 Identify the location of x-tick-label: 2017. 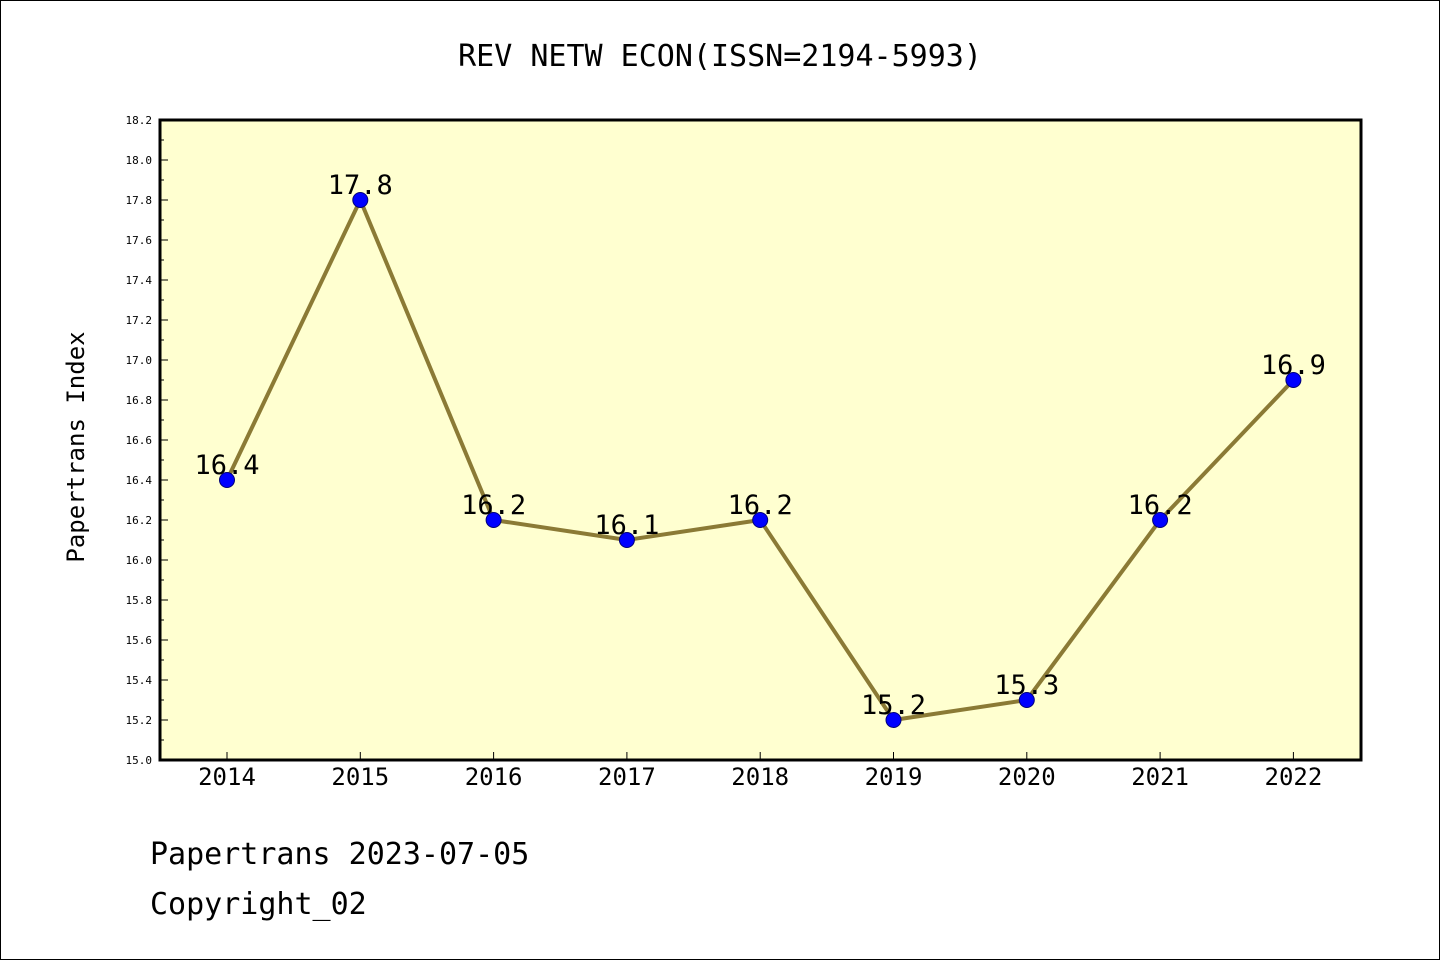
(627, 777).